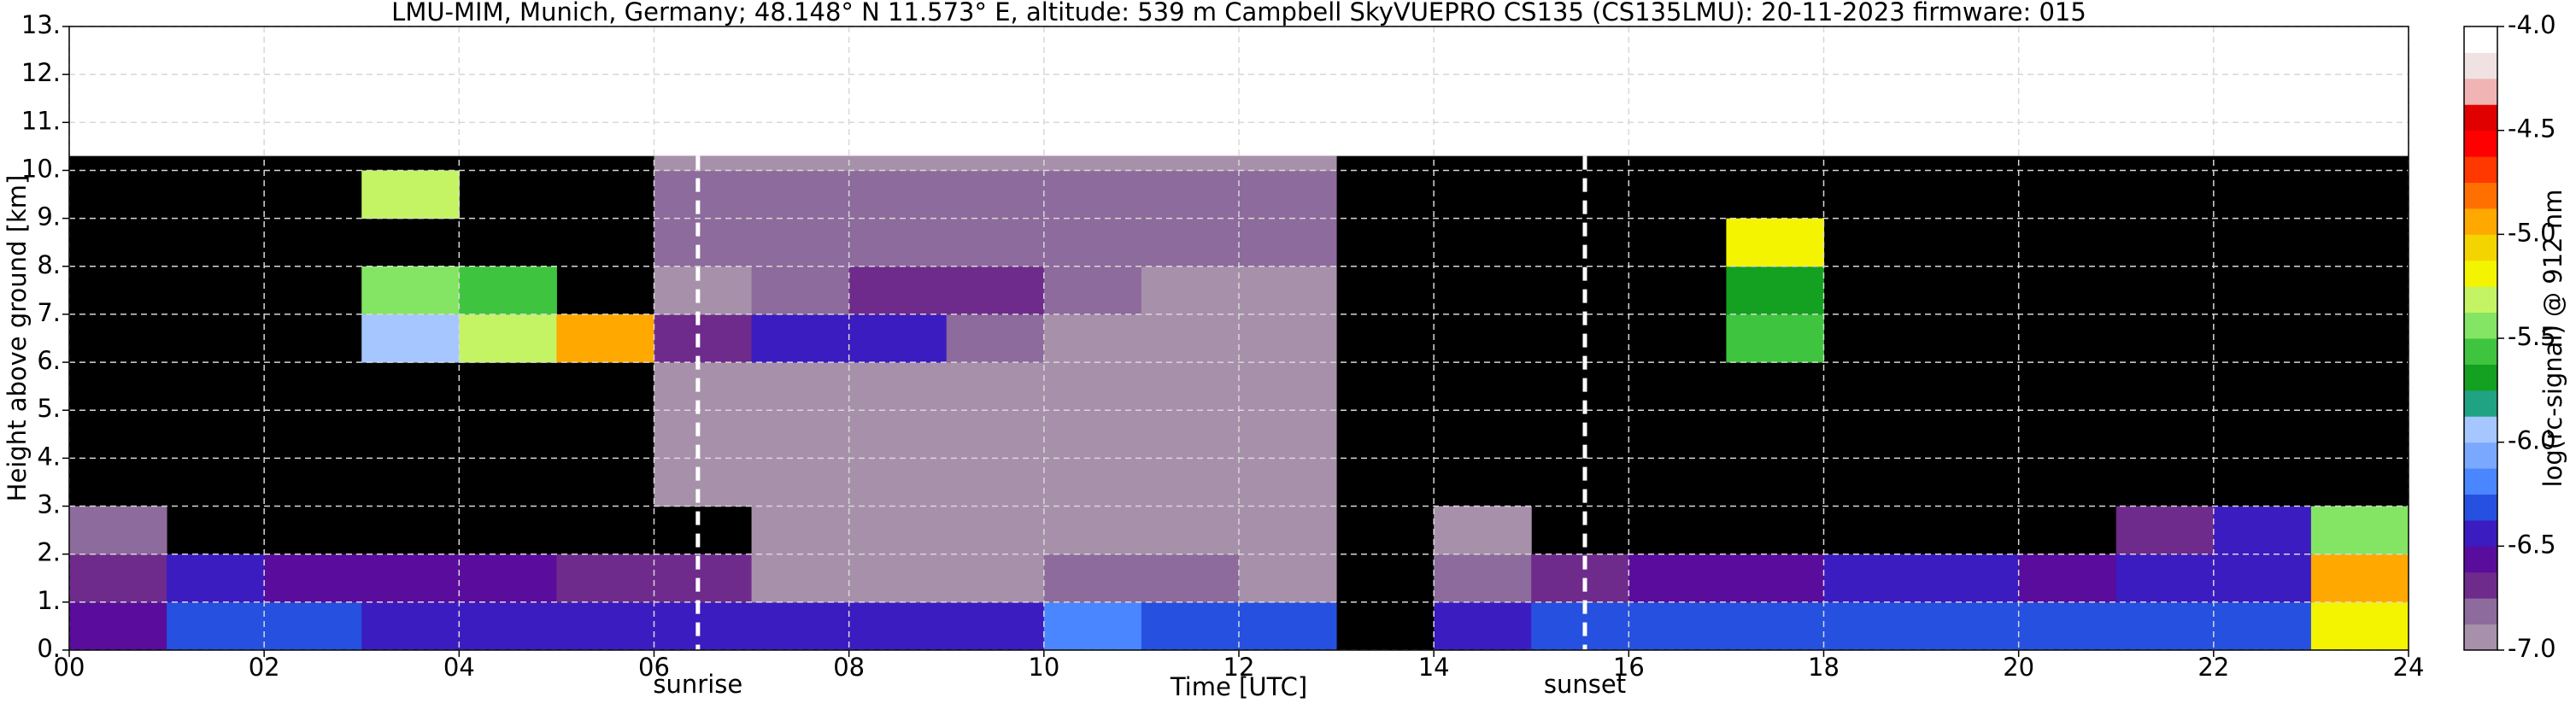 The width and height of the screenshot is (2576, 709). I want to click on colorbar-tick-label: -4.0, so click(2532, 24).